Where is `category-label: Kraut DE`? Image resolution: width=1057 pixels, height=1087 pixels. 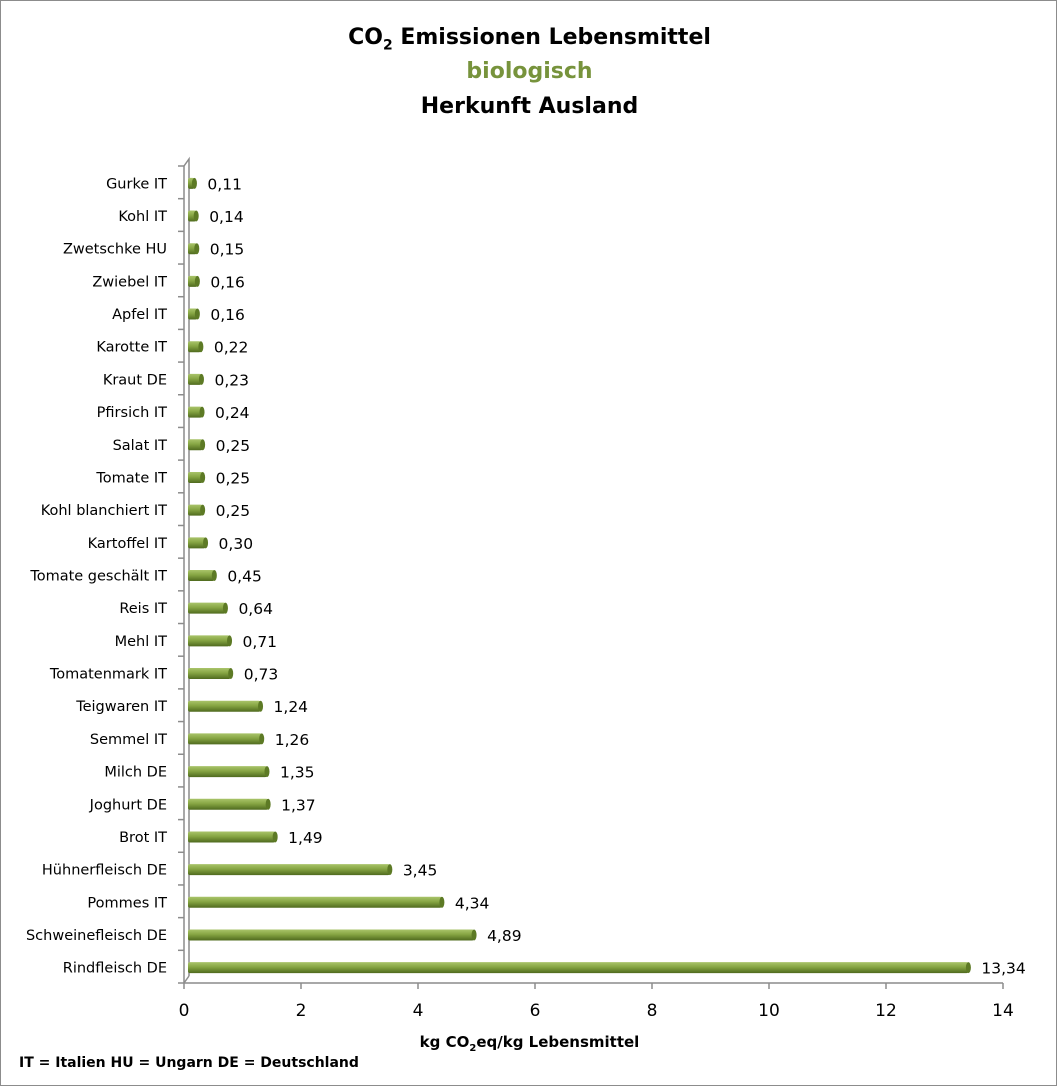 category-label: Kraut DE is located at coordinates (135, 380).